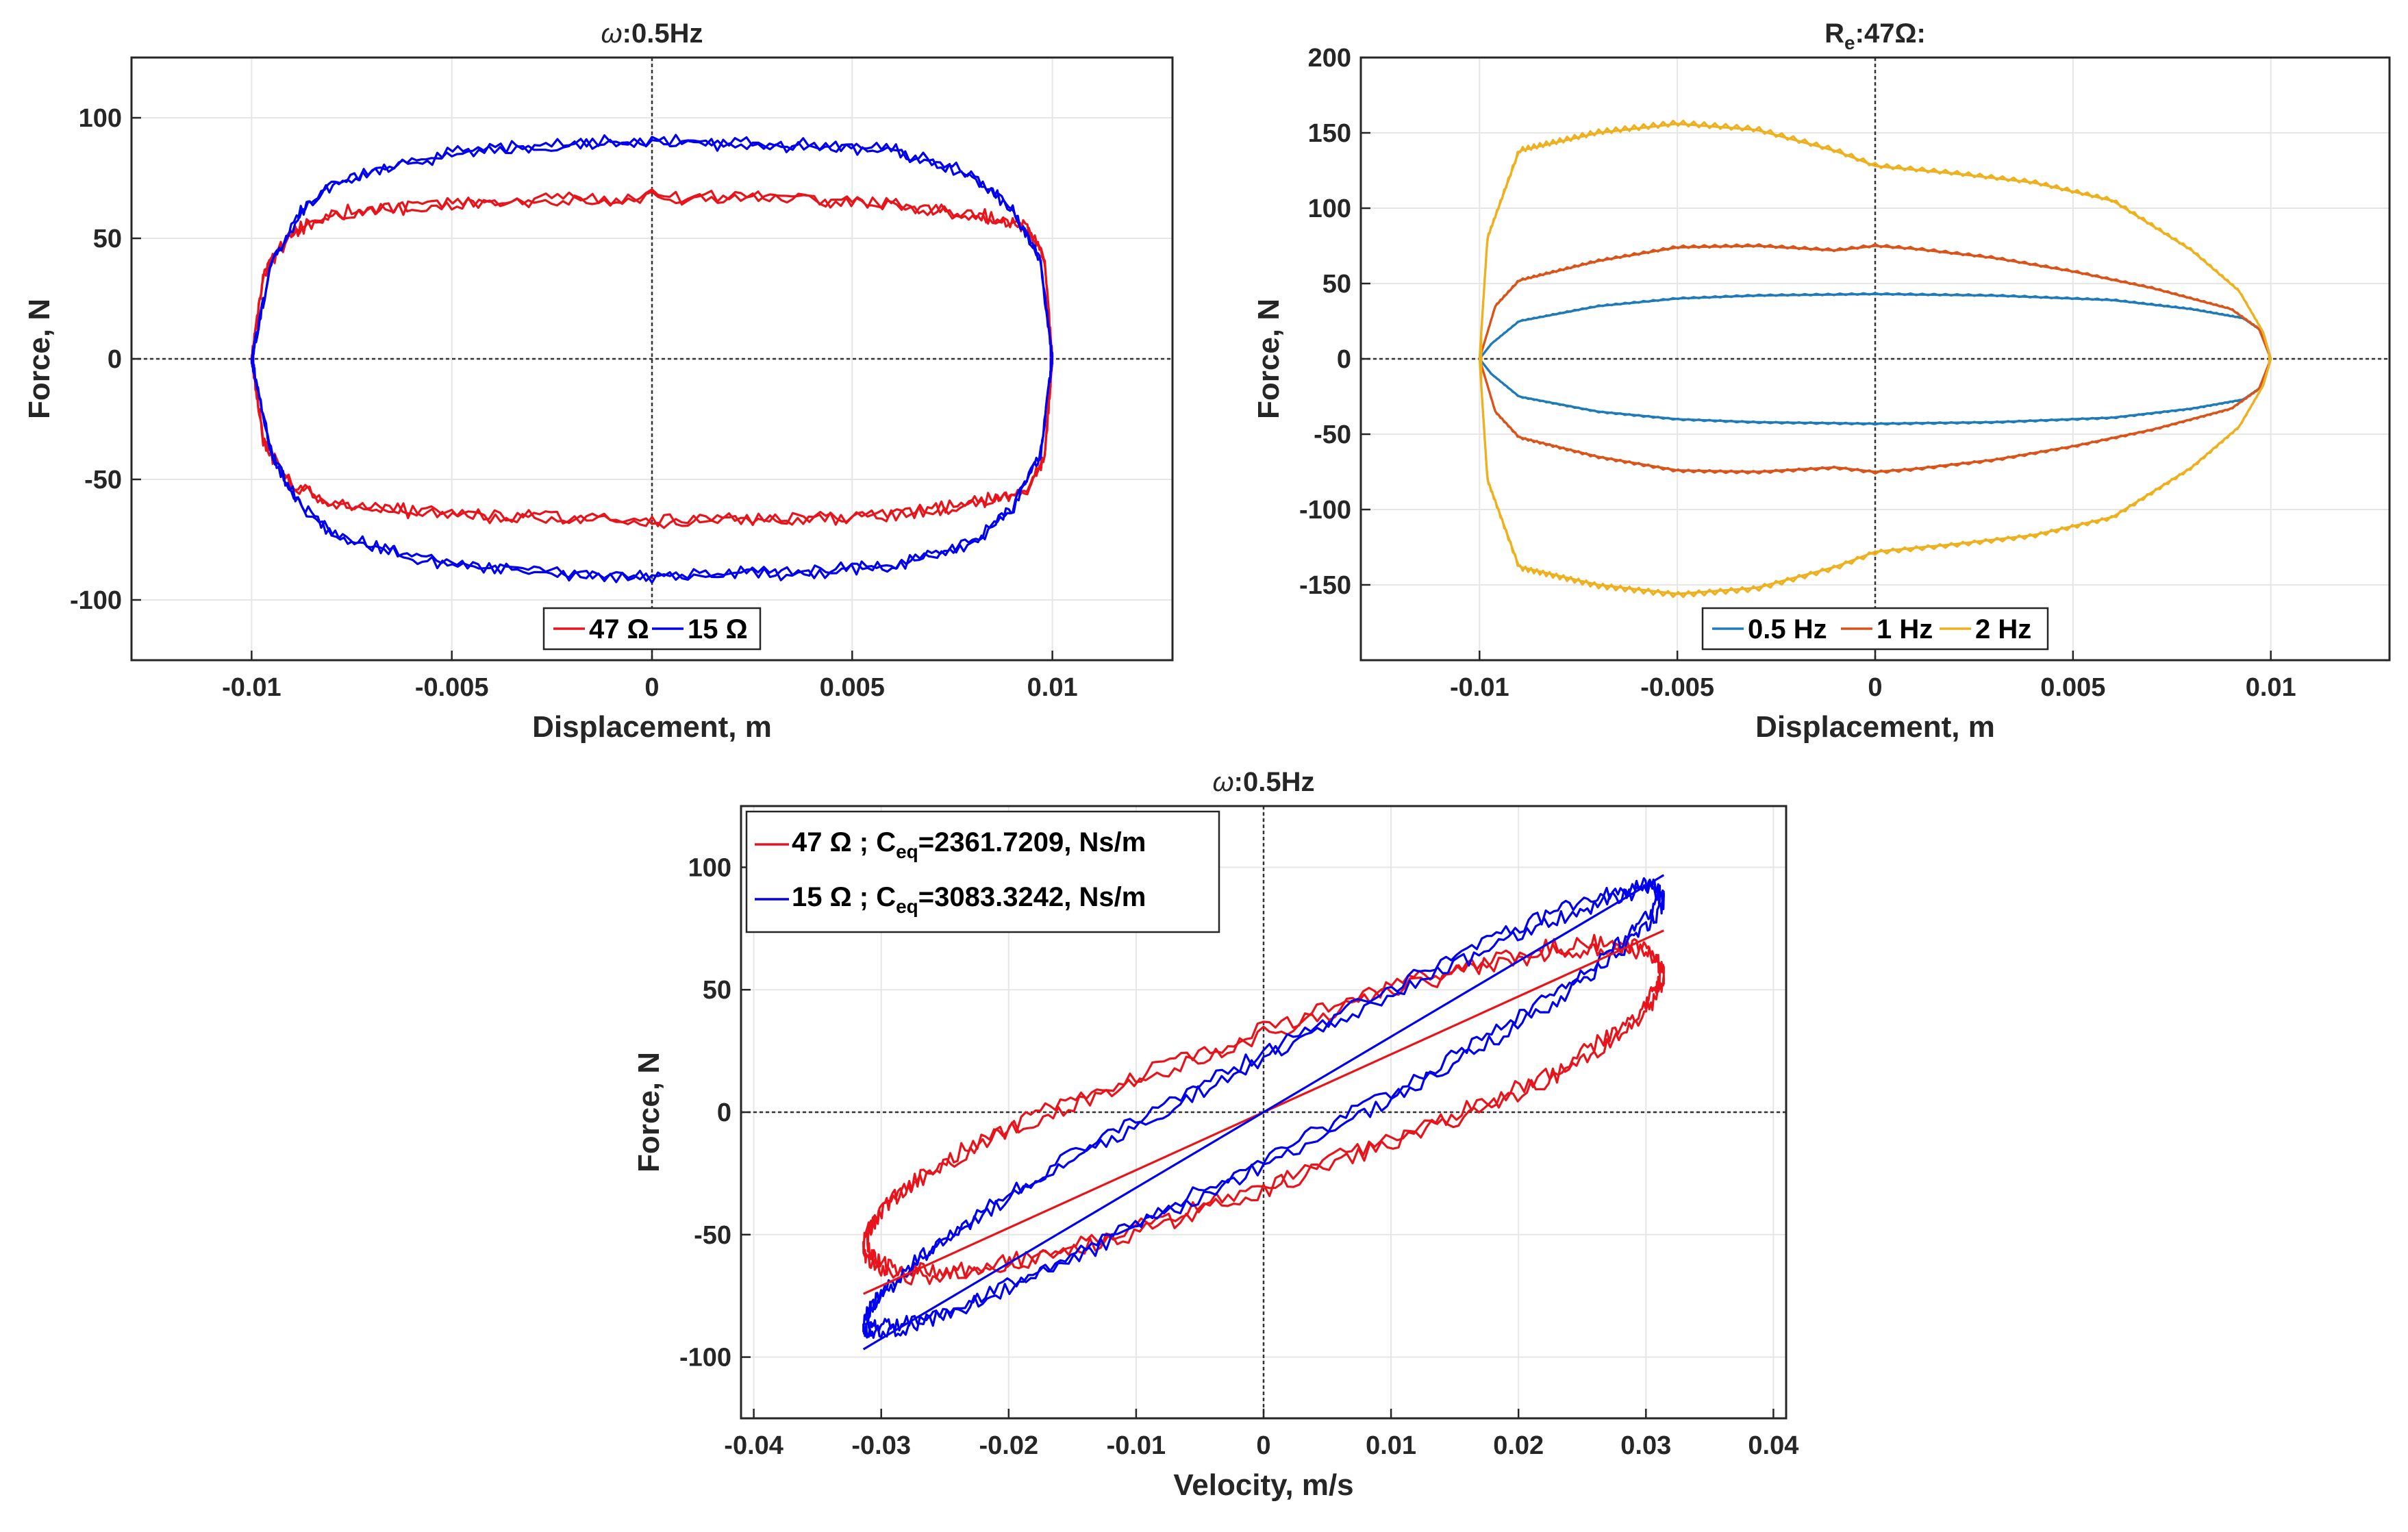  Describe the element at coordinates (2003, 629) in the screenshot. I see `legend-label: 2 Hz` at that location.